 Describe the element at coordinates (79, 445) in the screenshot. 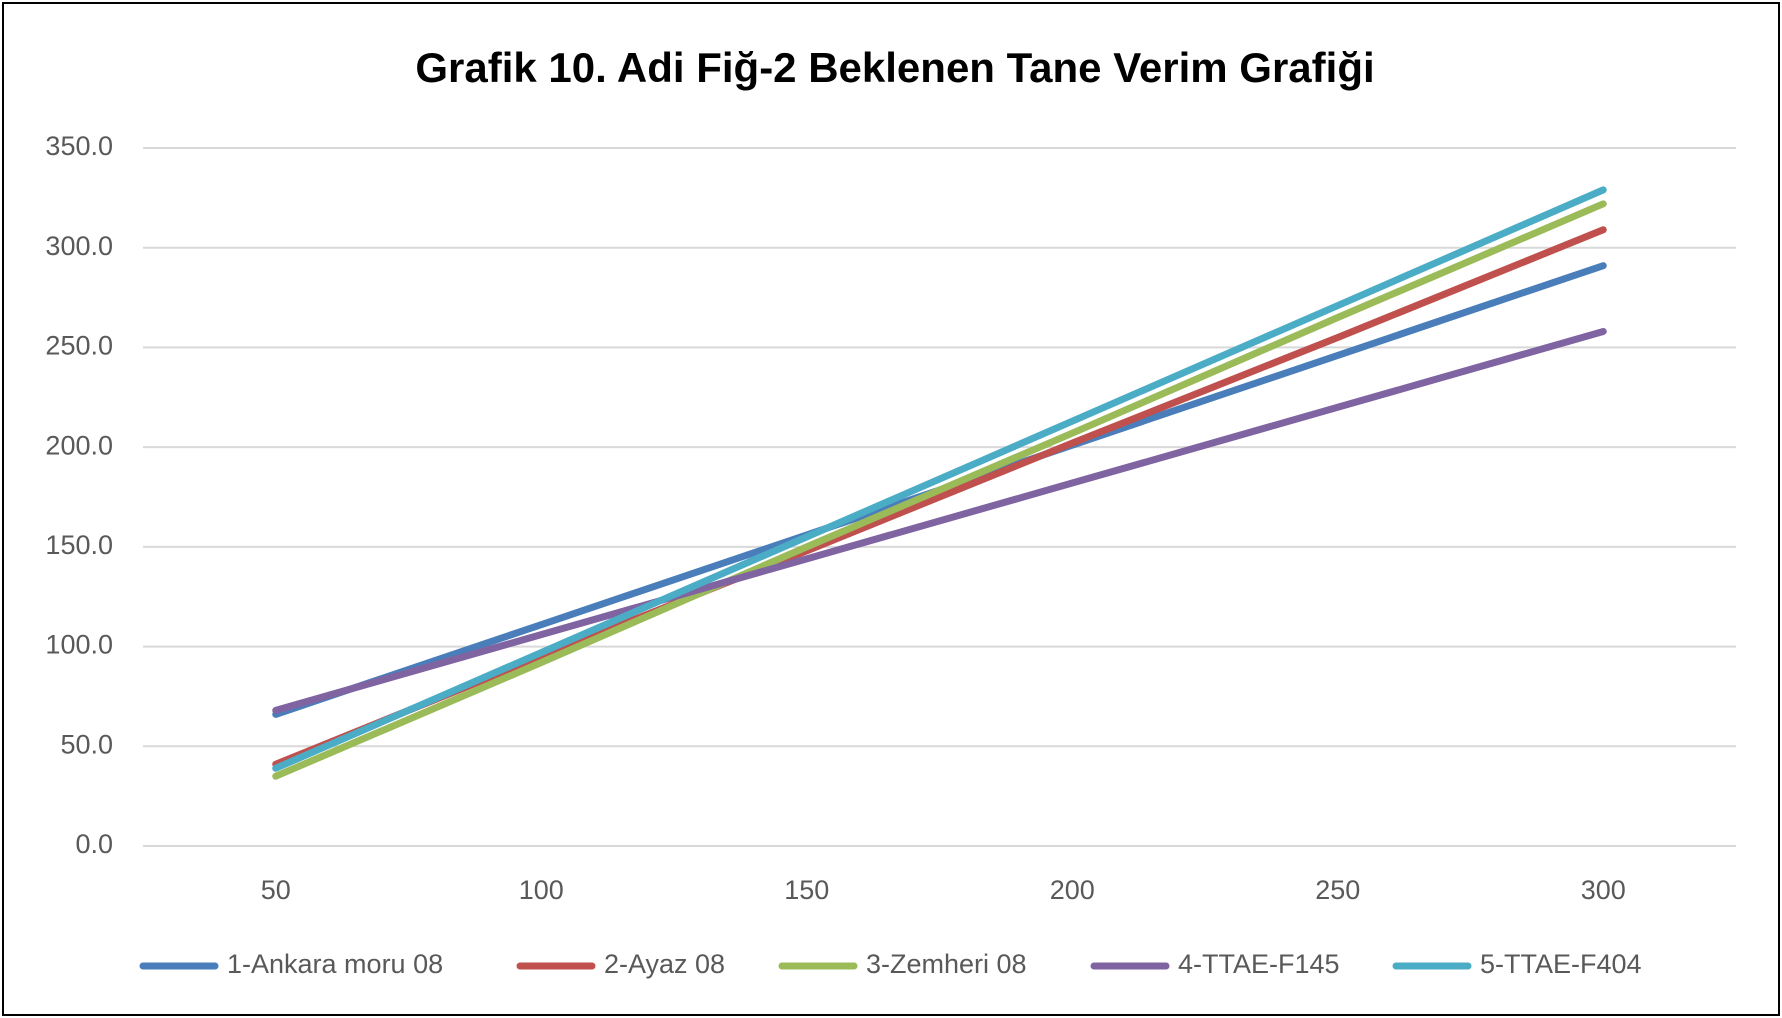

I see `y-tick-label: 200.0` at that location.